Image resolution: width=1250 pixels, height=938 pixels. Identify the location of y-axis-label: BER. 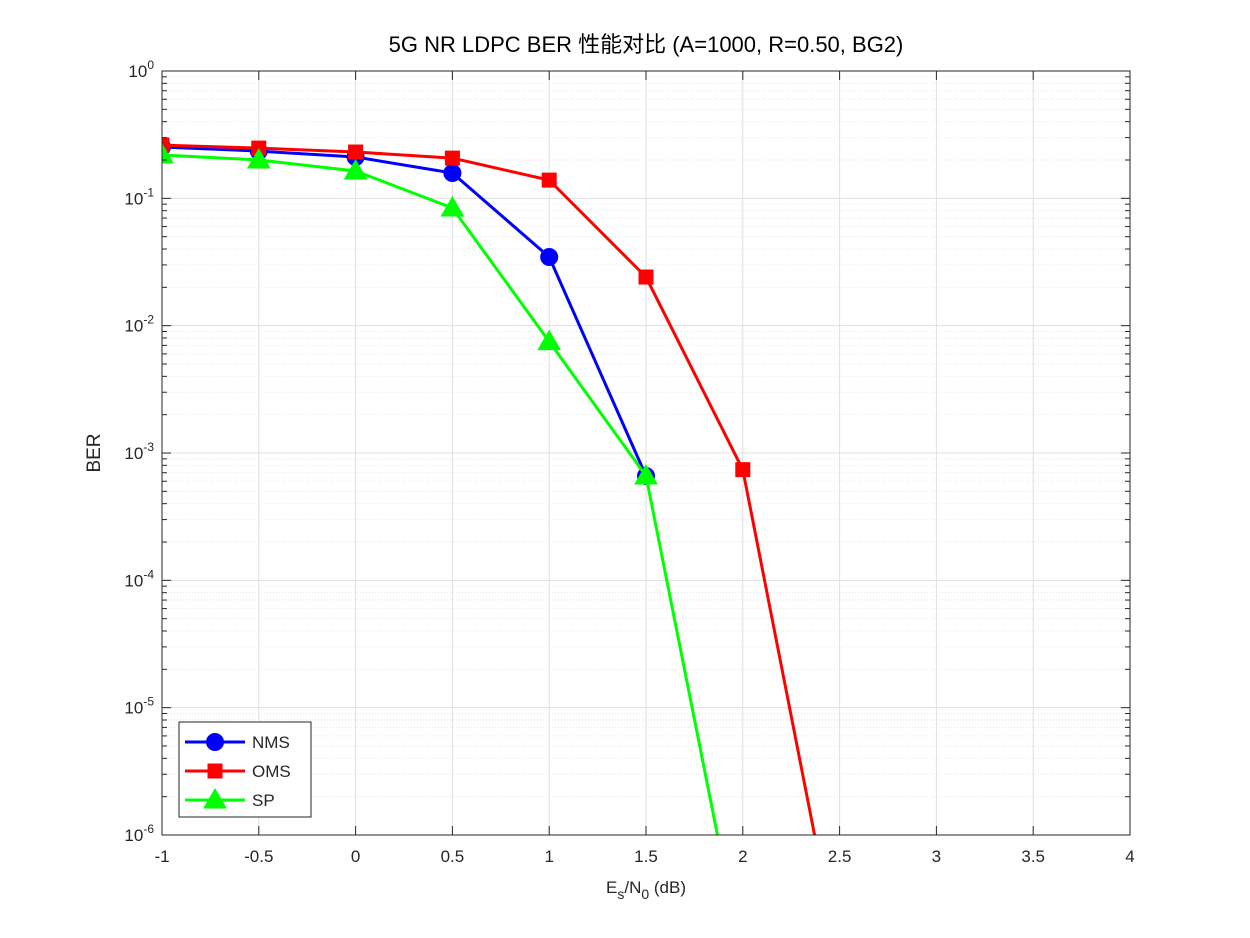
(94, 452).